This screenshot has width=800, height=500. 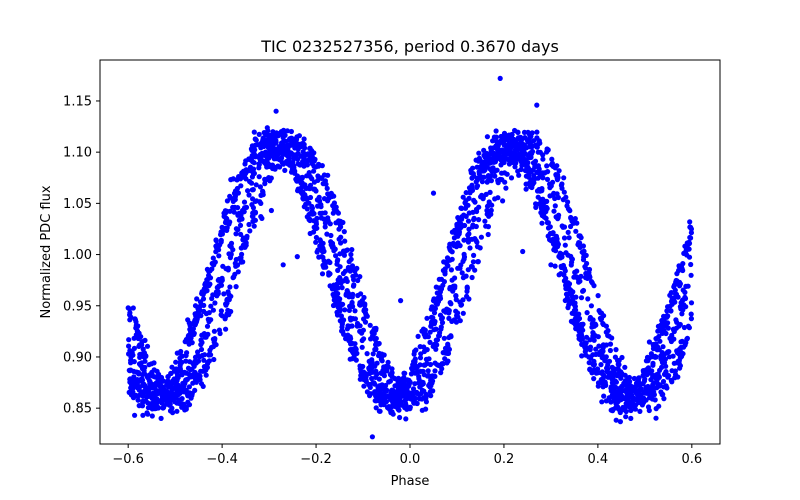 I want to click on y-axis-label: Normalized PDC flux, so click(x=46, y=251).